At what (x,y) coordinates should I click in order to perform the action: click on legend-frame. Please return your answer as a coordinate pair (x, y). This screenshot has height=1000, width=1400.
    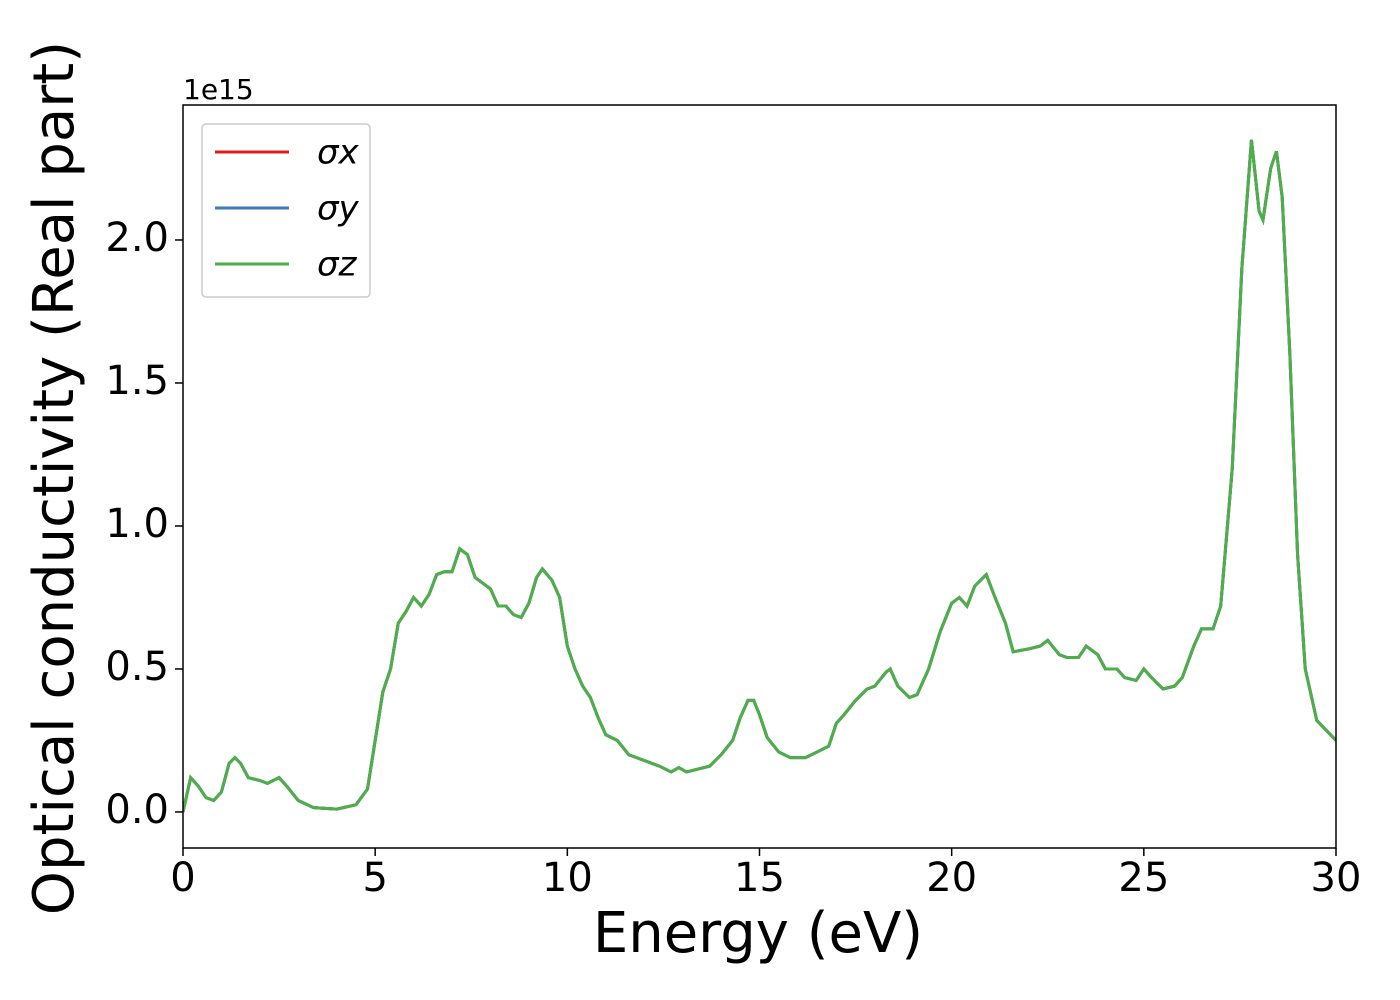
    Looking at the image, I should click on (286, 210).